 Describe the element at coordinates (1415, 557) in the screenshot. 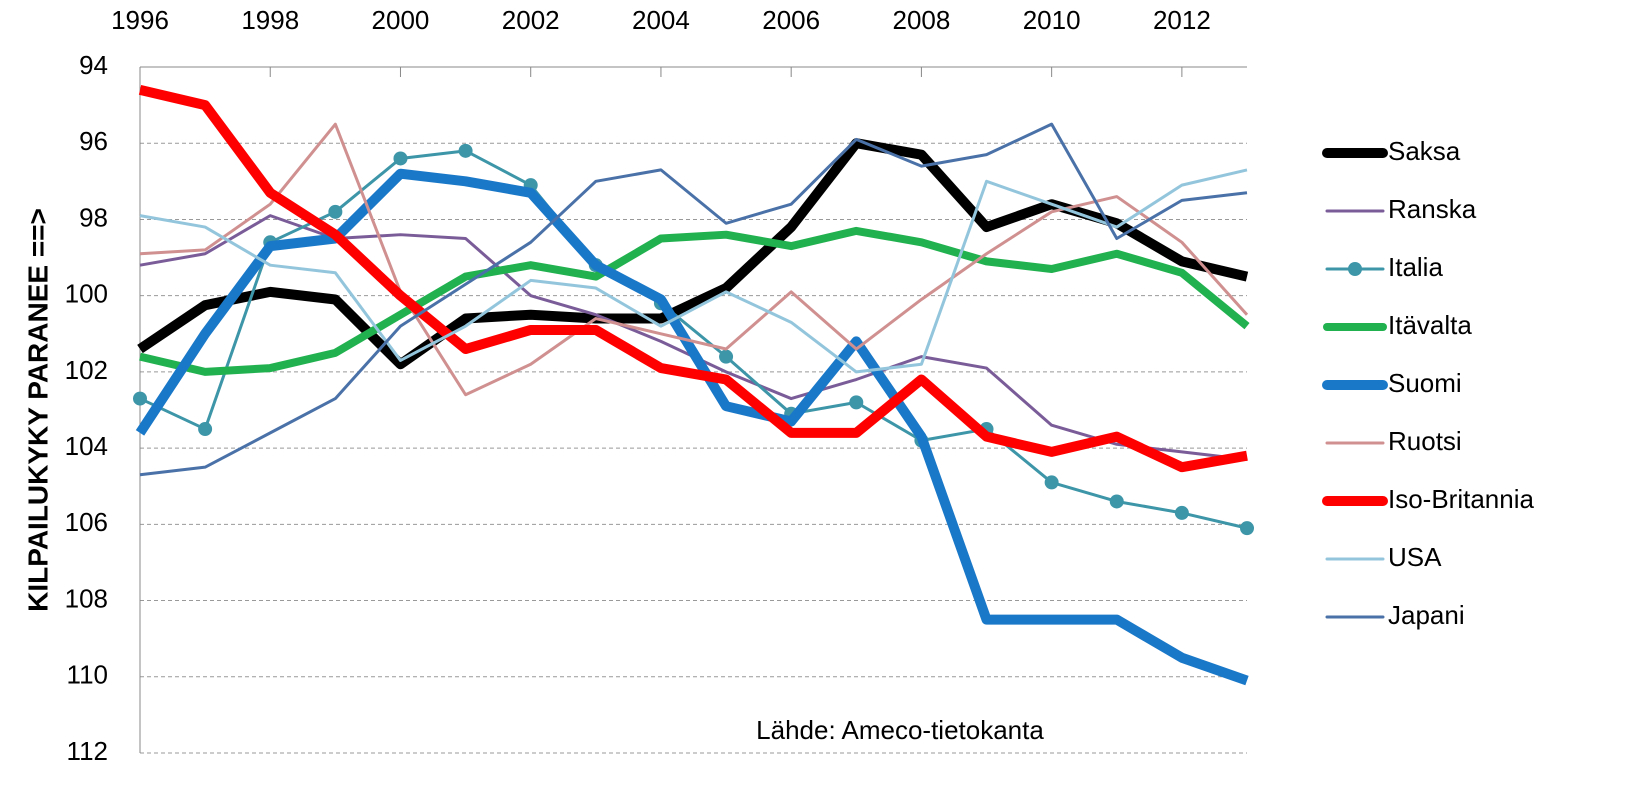

I see `legend-label: USA` at that location.